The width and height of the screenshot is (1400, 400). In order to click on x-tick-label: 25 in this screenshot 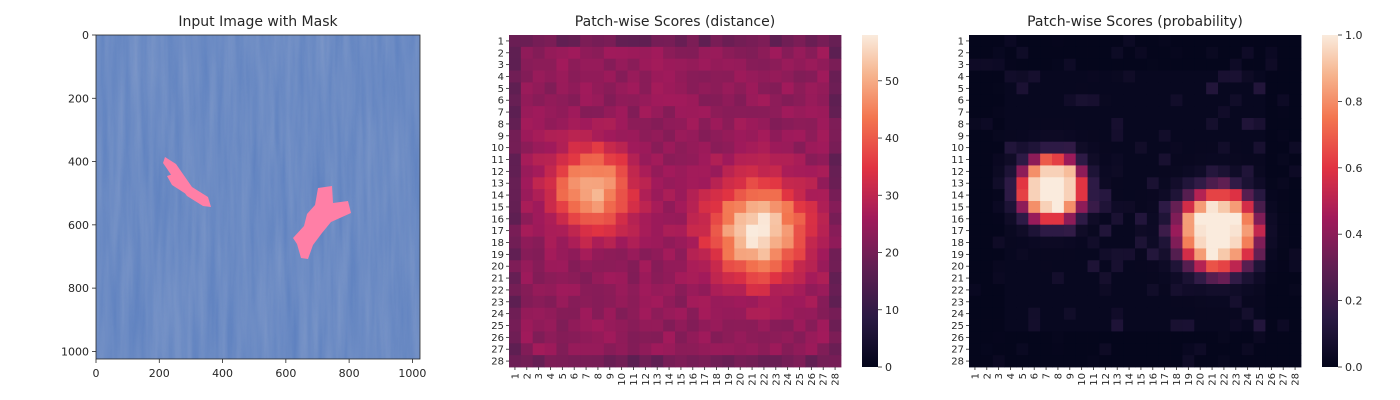, I will do `click(1260, 379)`.